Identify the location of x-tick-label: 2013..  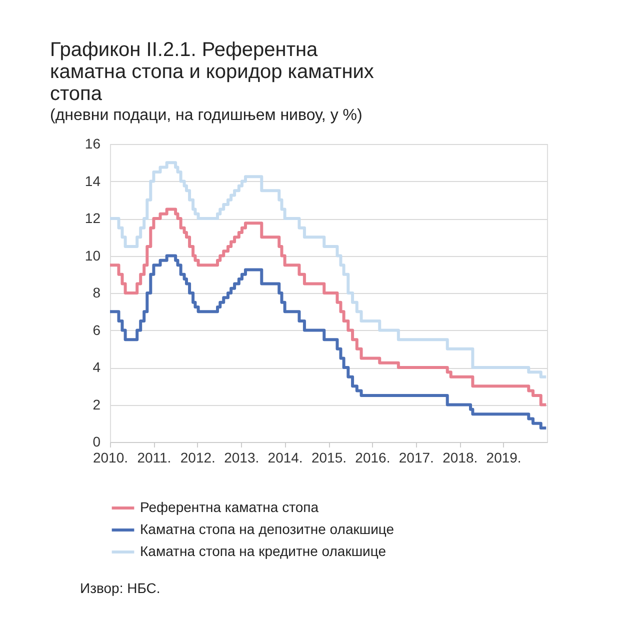
(242, 458).